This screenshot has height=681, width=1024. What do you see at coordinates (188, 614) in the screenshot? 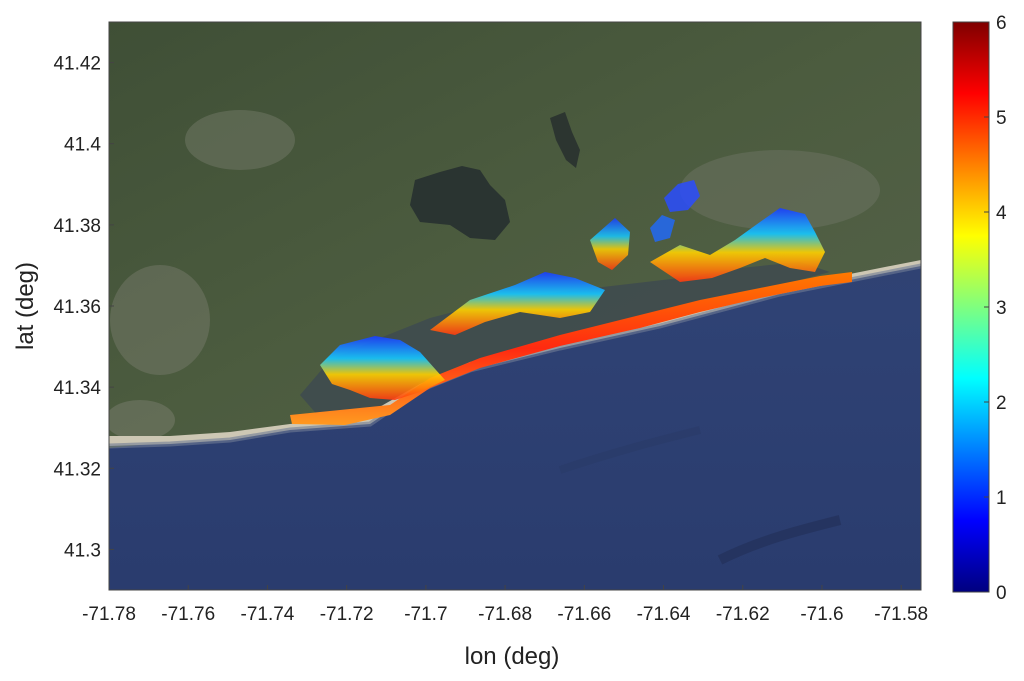
I see `x-tick-label: -71.76` at bounding box center [188, 614].